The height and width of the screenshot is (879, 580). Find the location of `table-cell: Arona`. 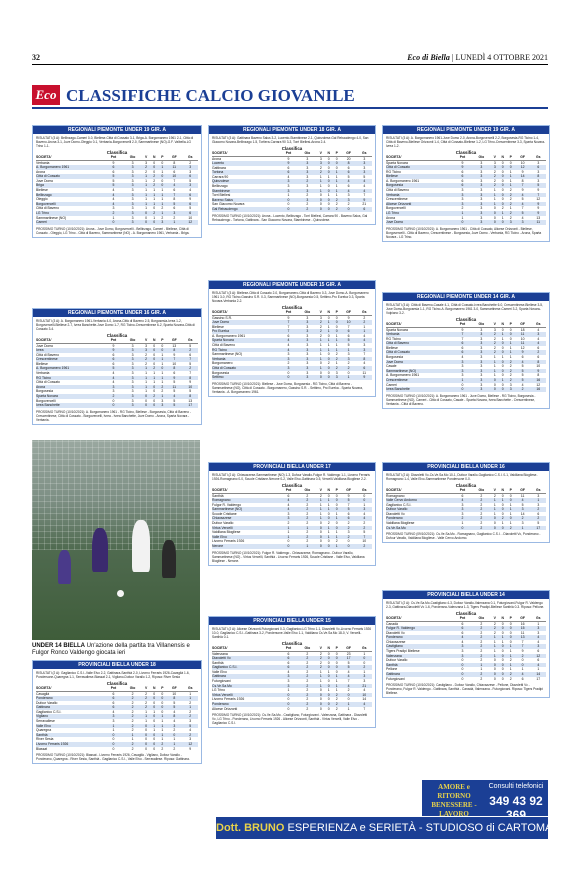

table-cell: Arona is located at coordinates (70, 387).